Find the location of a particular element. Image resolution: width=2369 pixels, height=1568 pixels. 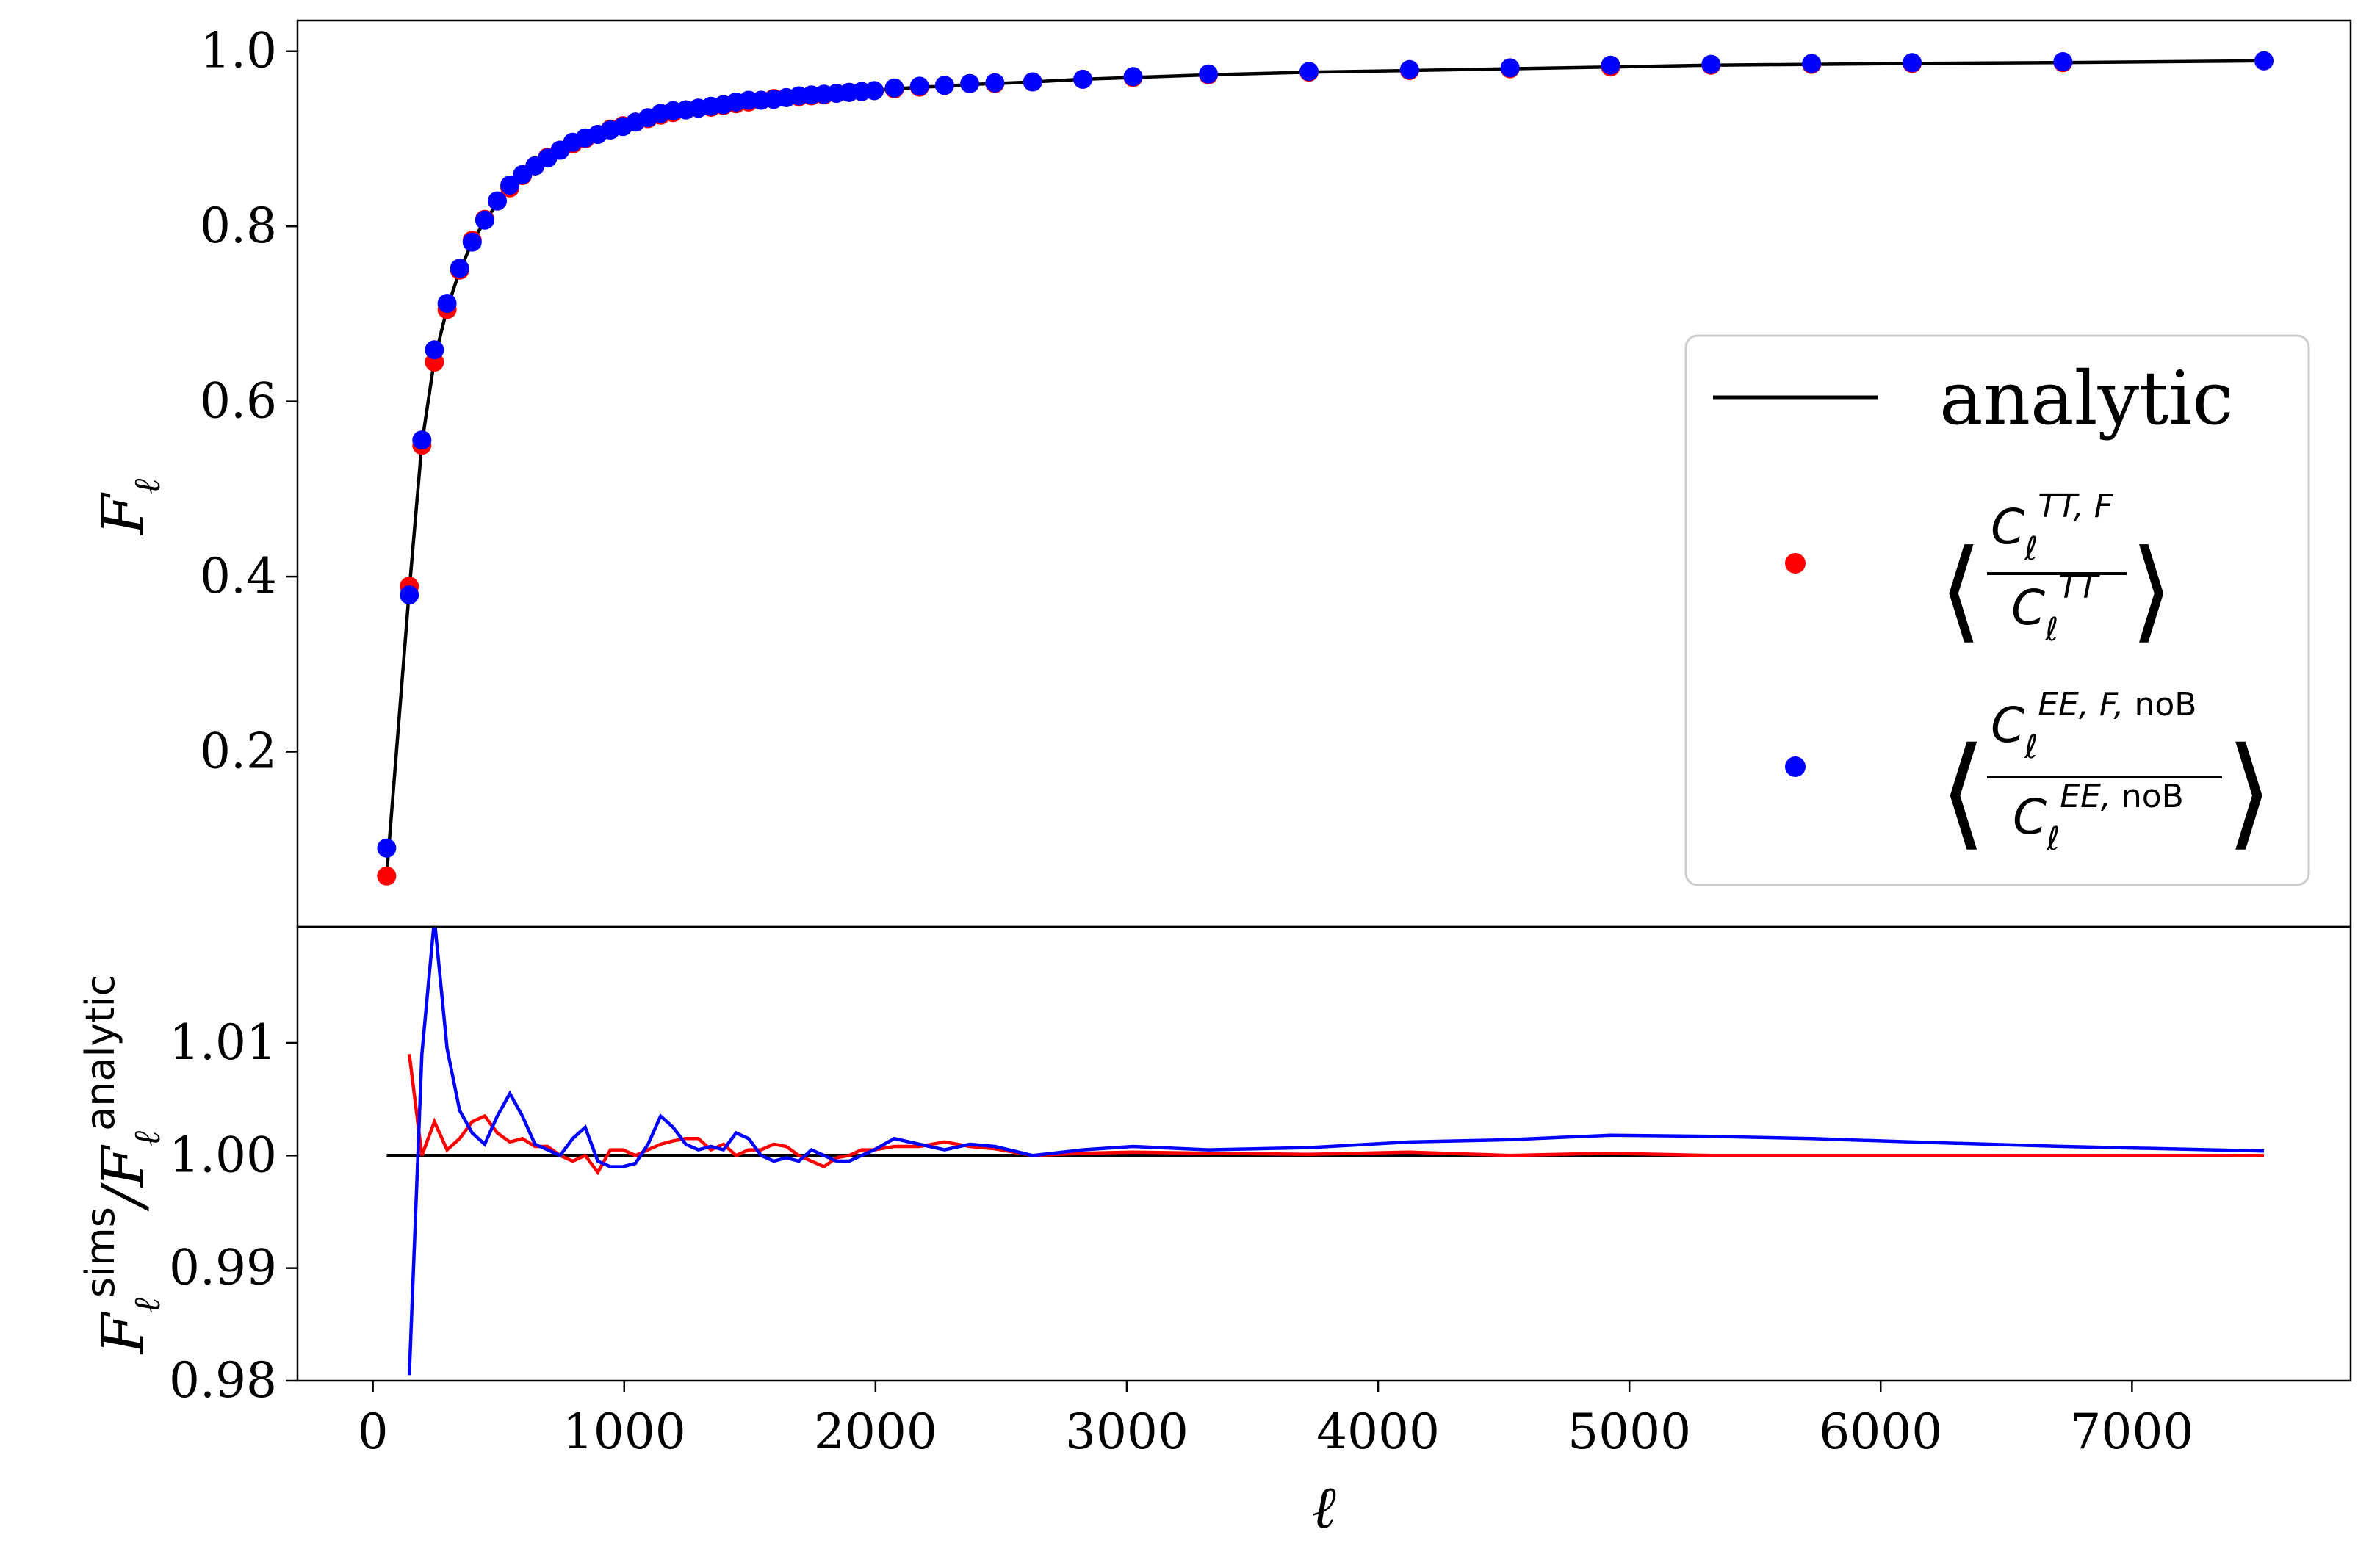

bottom-xtick-label: 3000 is located at coordinates (1127, 1431).